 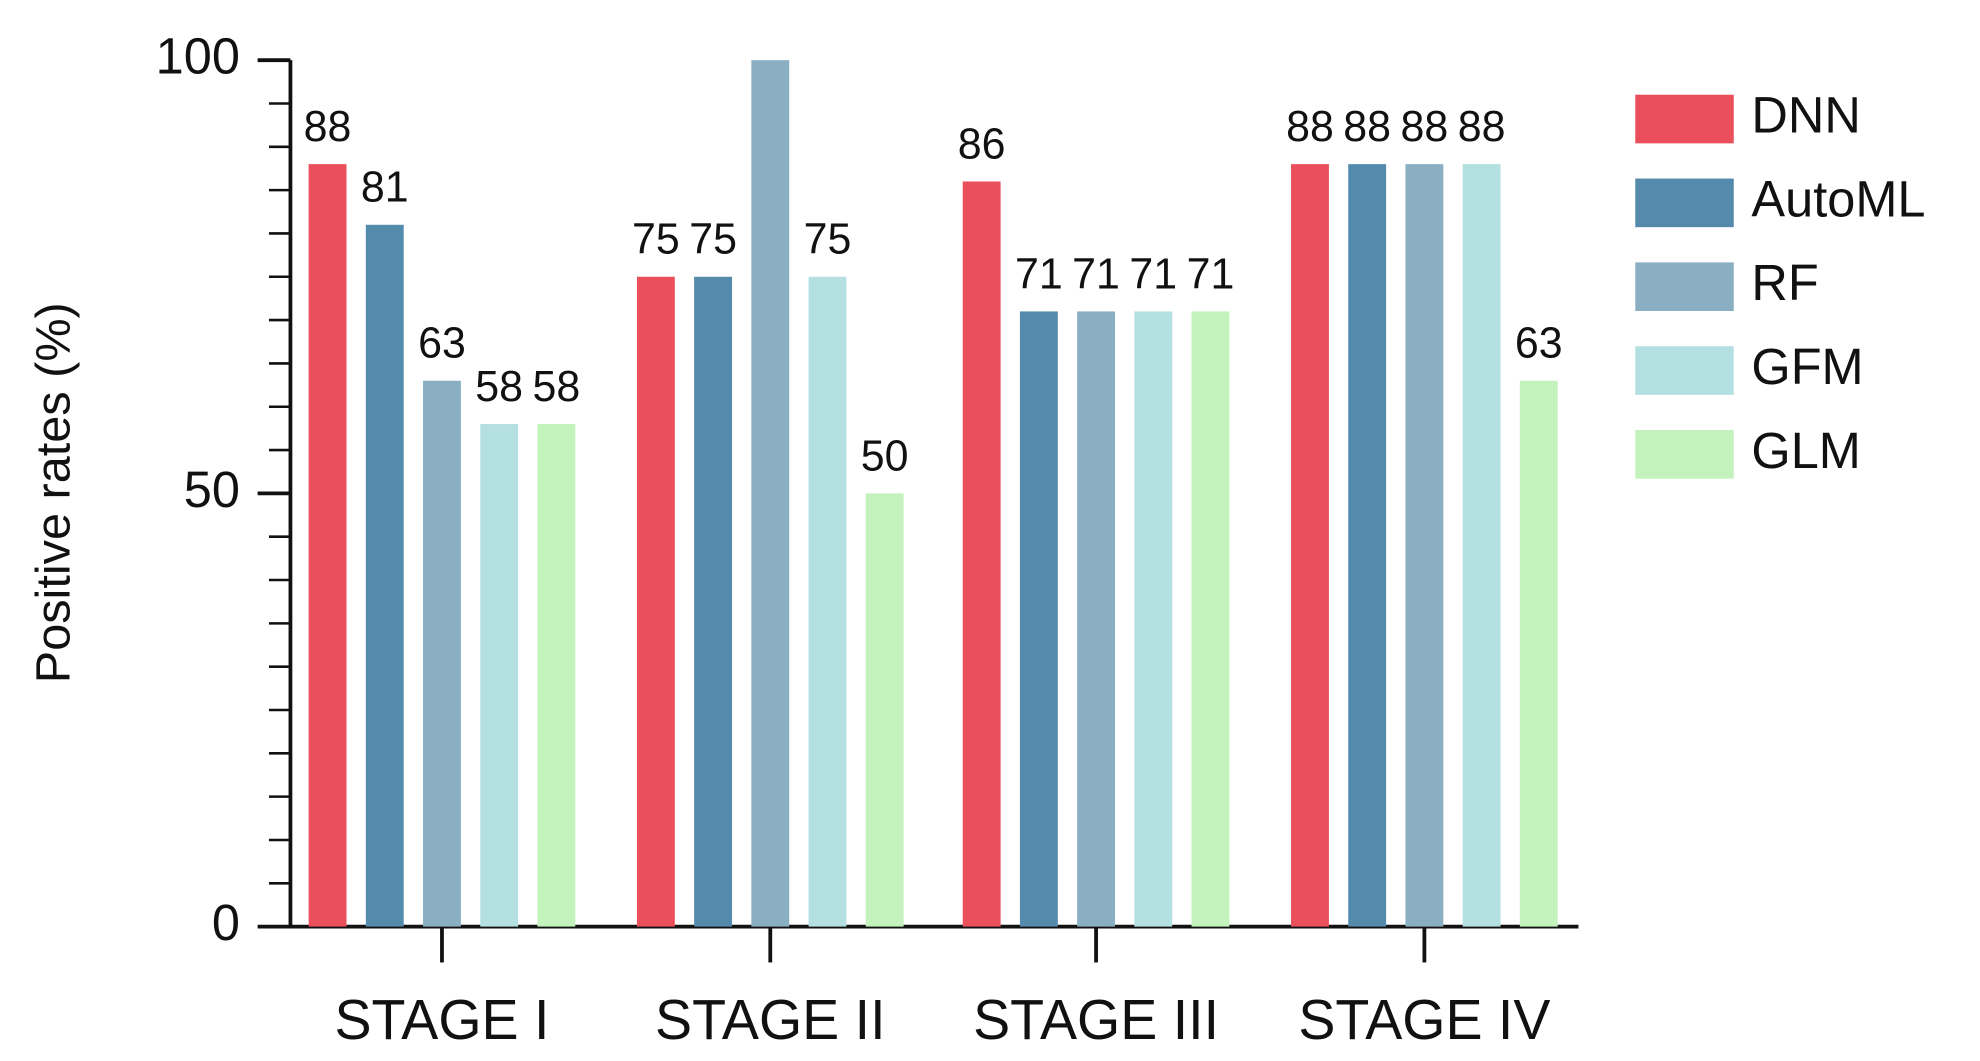 I want to click on value-label: 50, so click(x=885, y=456).